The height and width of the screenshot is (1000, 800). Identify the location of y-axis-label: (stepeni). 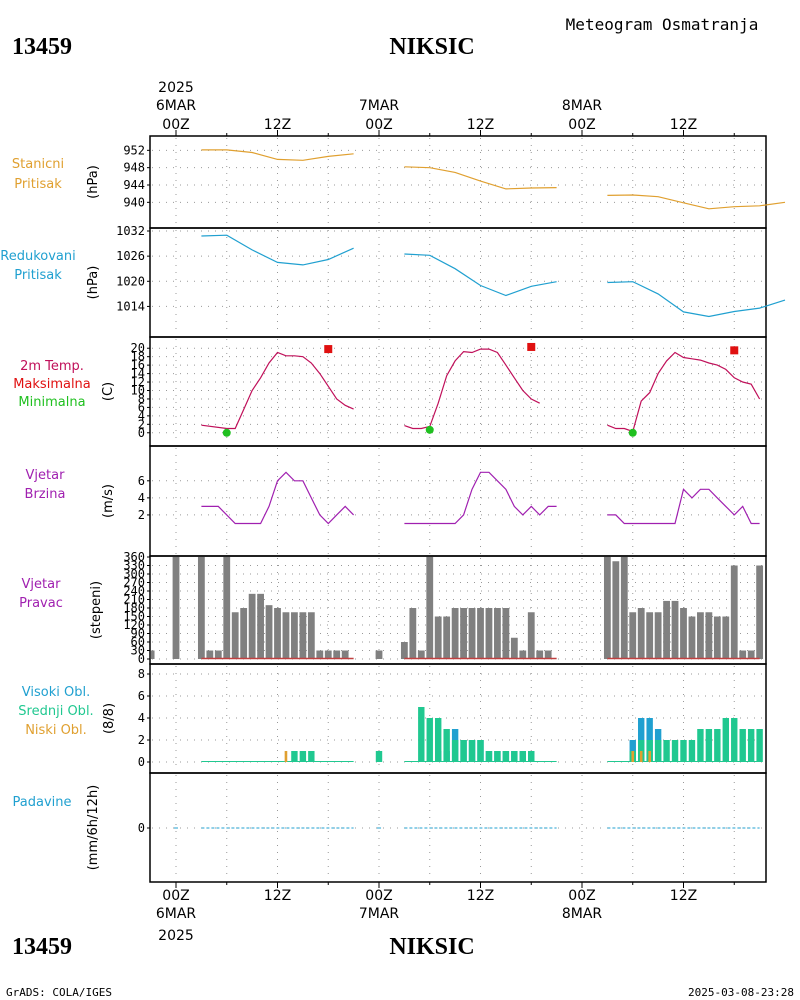
(96, 610).